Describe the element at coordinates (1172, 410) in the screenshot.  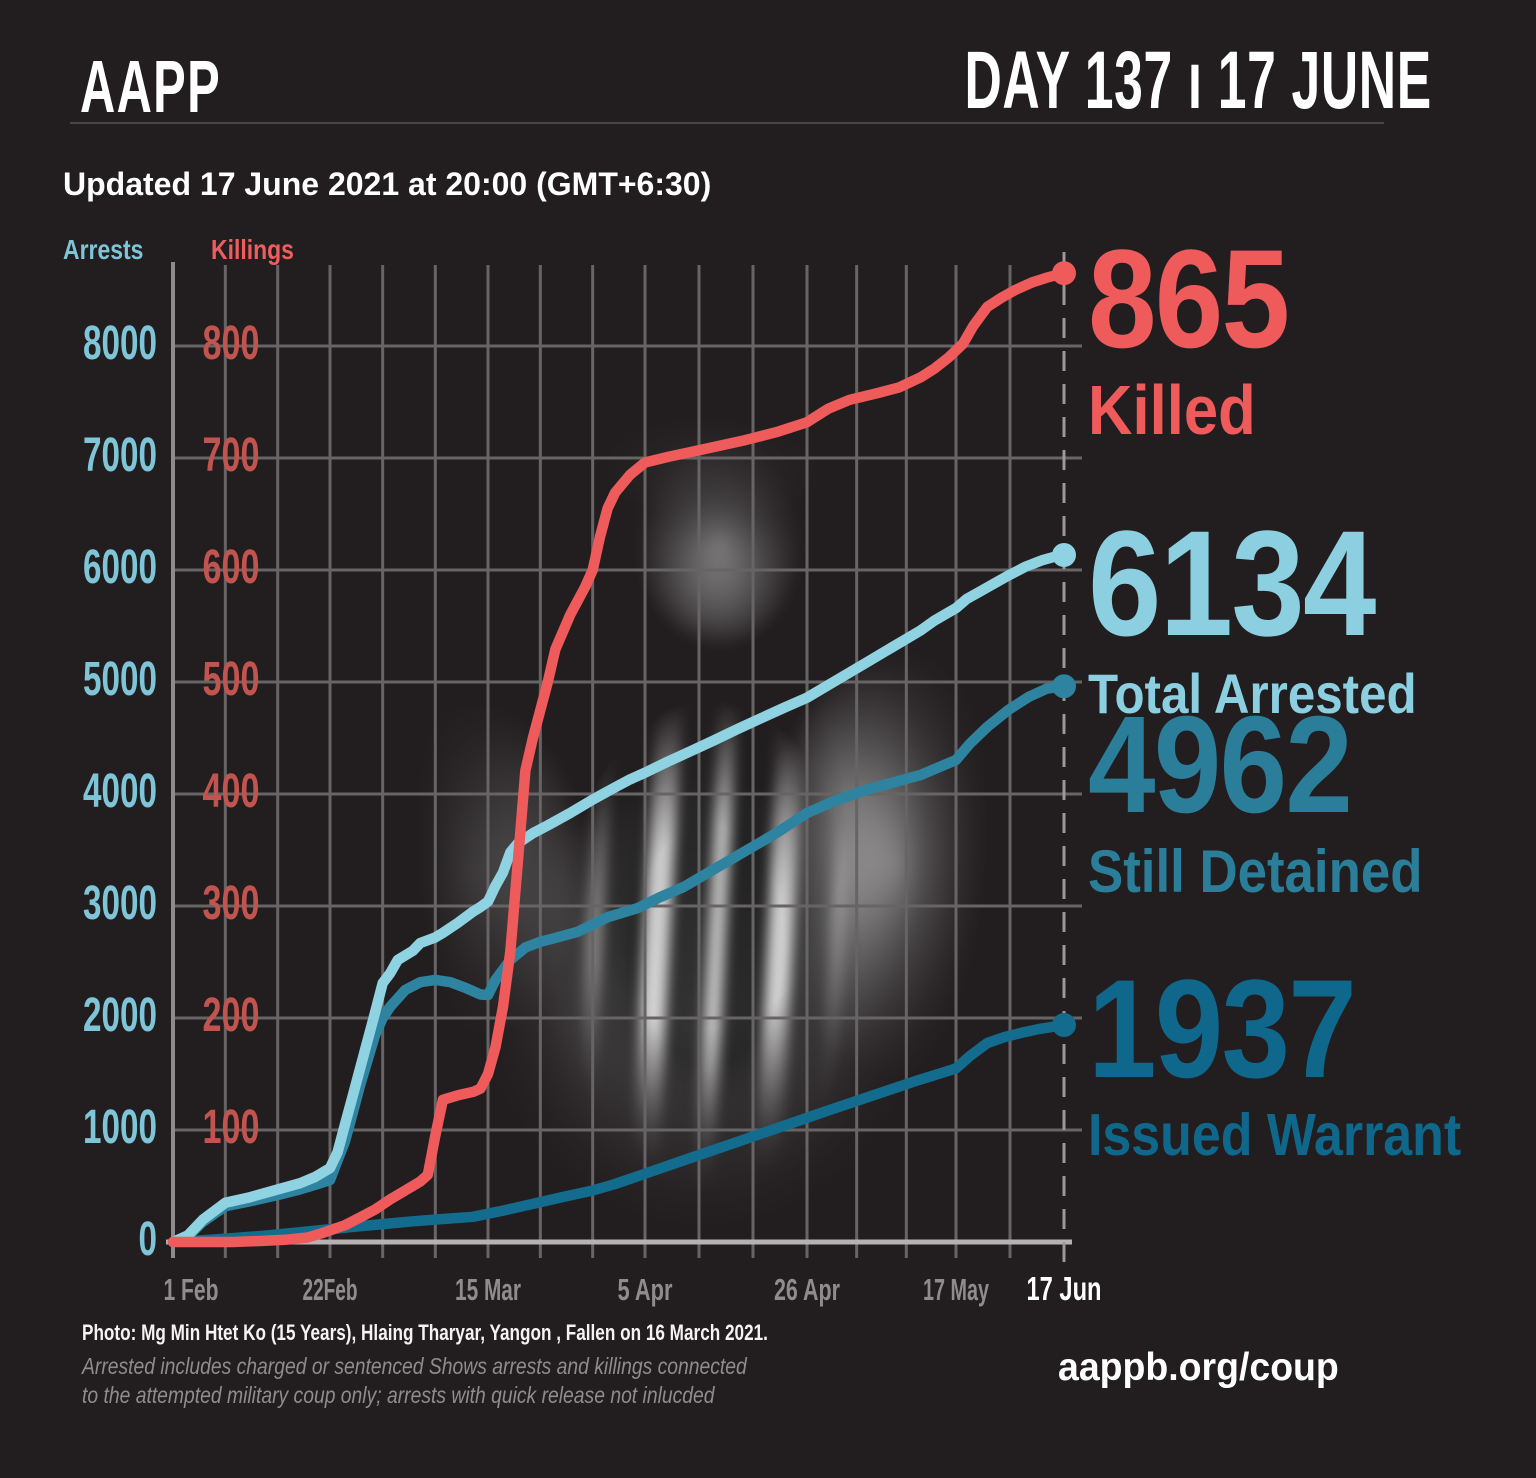
I see `killed-label: Killed` at that location.